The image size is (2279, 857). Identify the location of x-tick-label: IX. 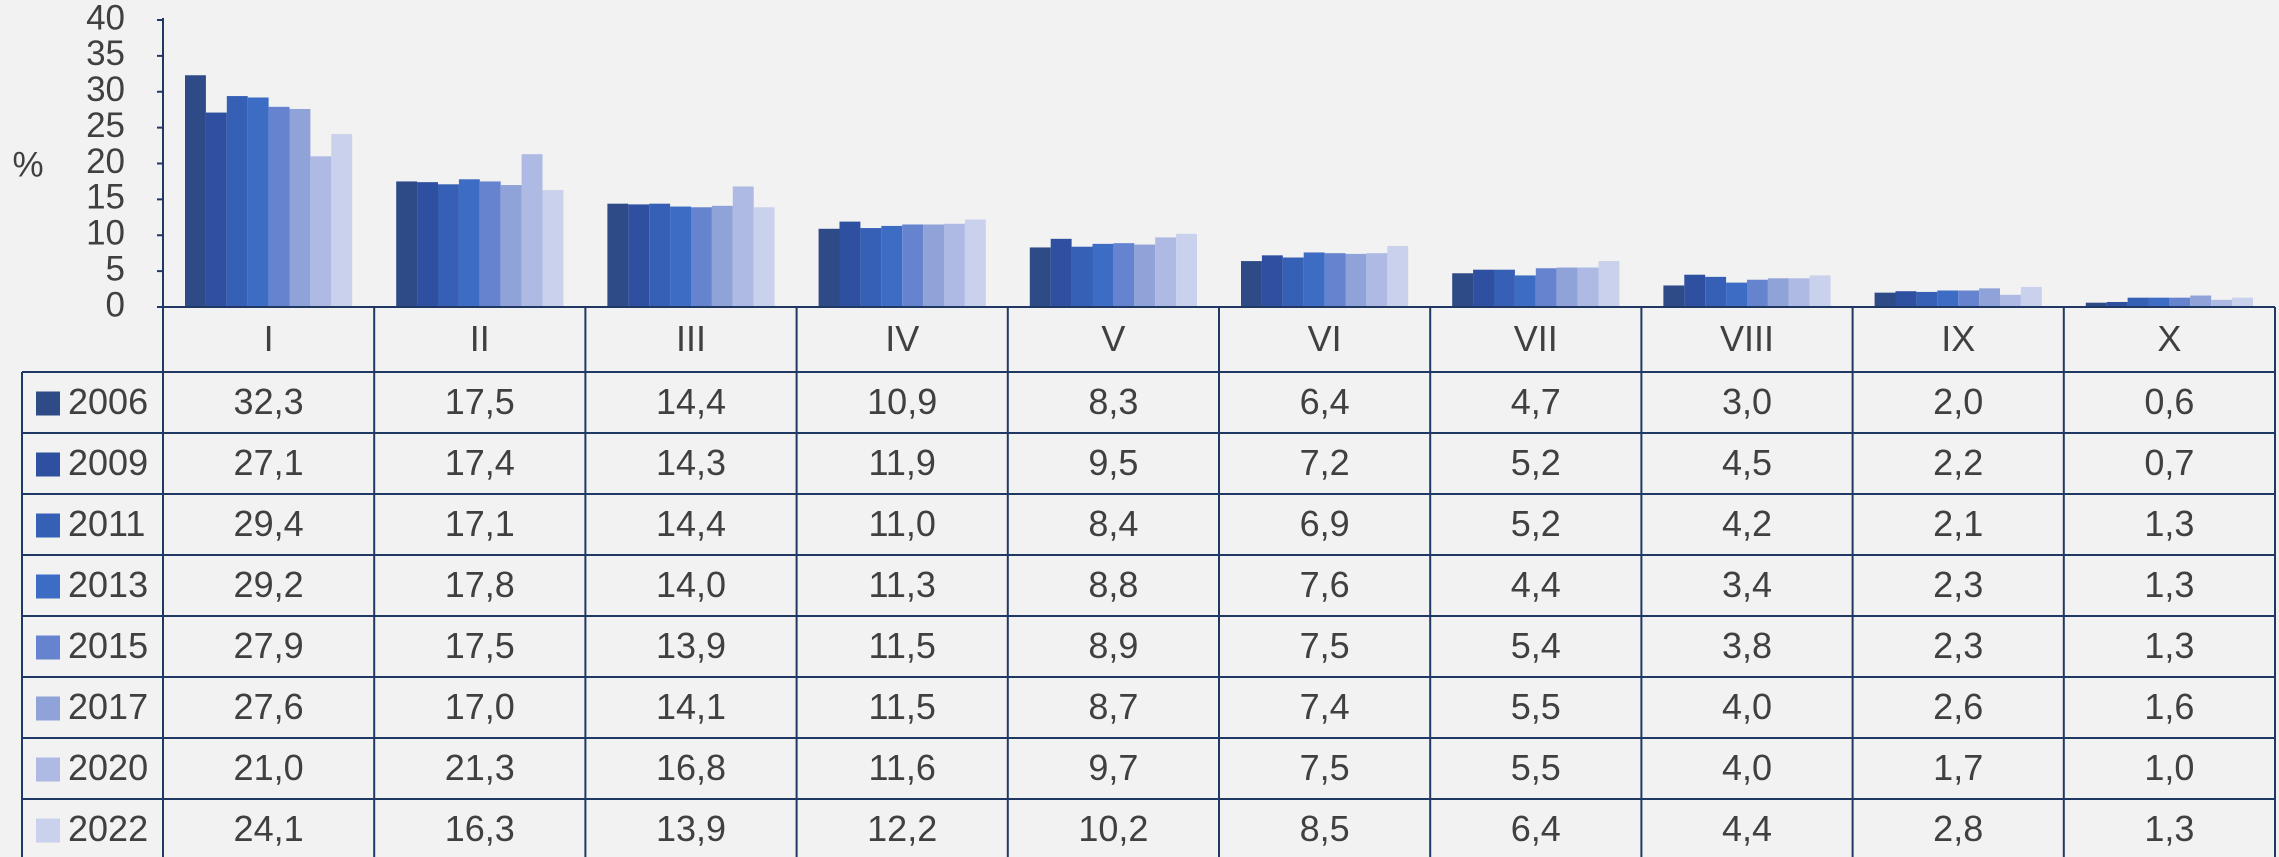
(1958, 338).